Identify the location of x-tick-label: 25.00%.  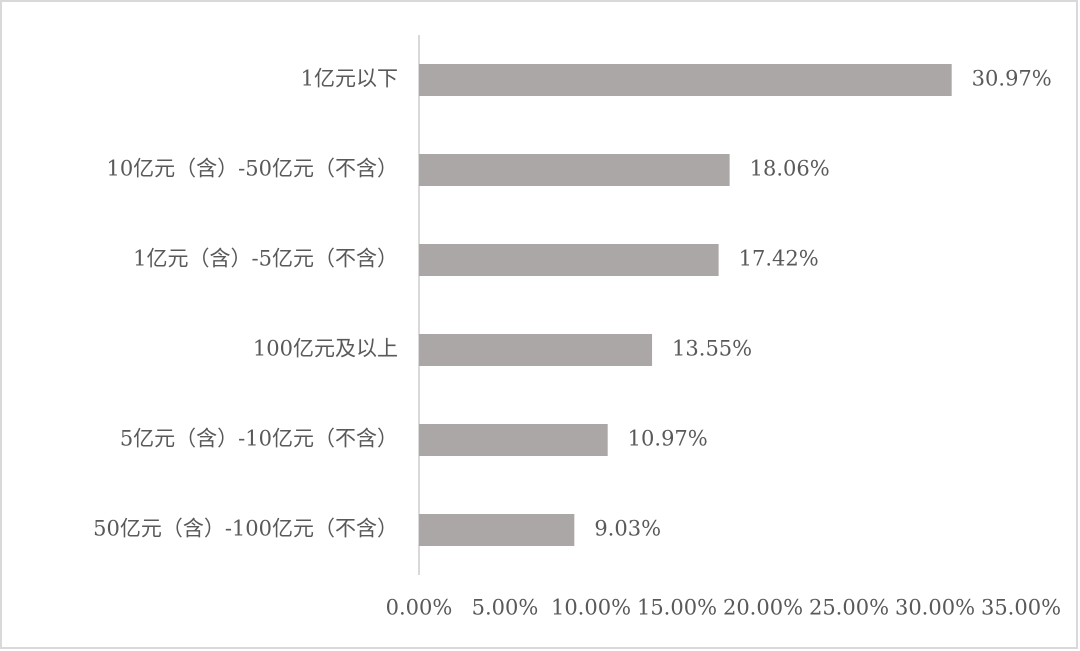
(849, 608).